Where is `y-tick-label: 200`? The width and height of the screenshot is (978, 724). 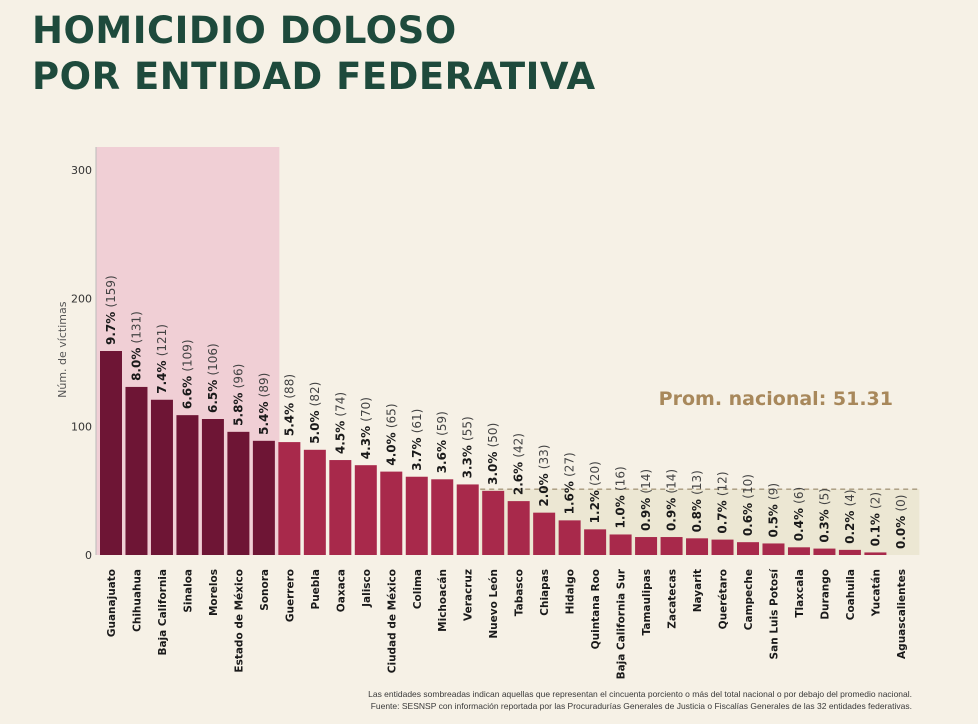
y-tick-label: 200 is located at coordinates (81, 298).